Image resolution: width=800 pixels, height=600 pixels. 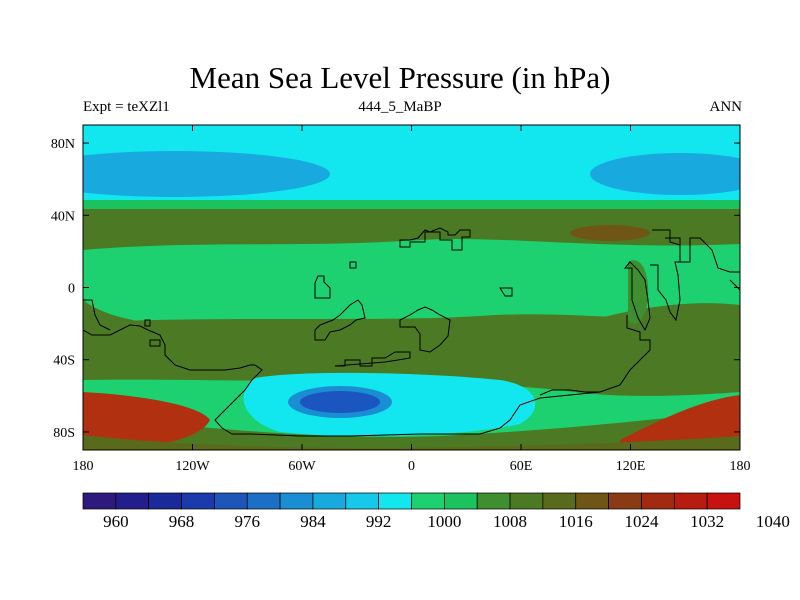 What do you see at coordinates (425, 329) in the screenshot?
I see `coast-africa-north` at bounding box center [425, 329].